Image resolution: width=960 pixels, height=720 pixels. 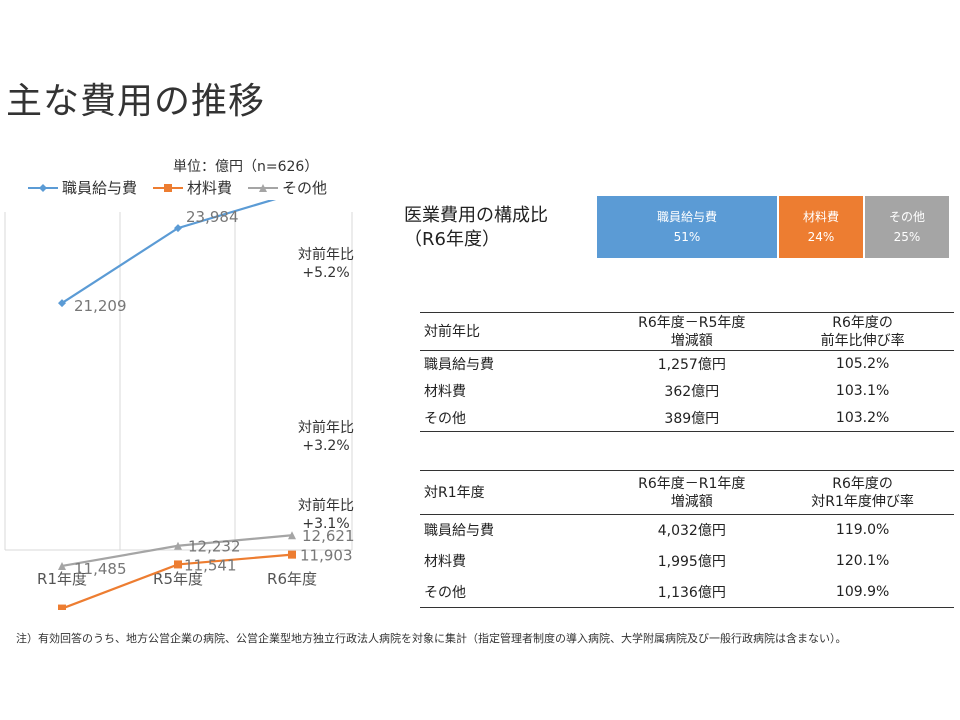 What do you see at coordinates (43, 187) in the screenshot?
I see `diamond-marker-icon` at bounding box center [43, 187].